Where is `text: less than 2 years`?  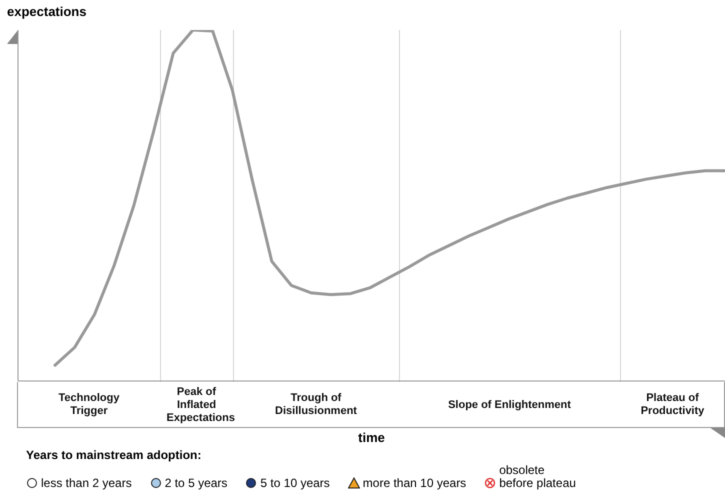
text: less than 2 years is located at coordinates (86, 483).